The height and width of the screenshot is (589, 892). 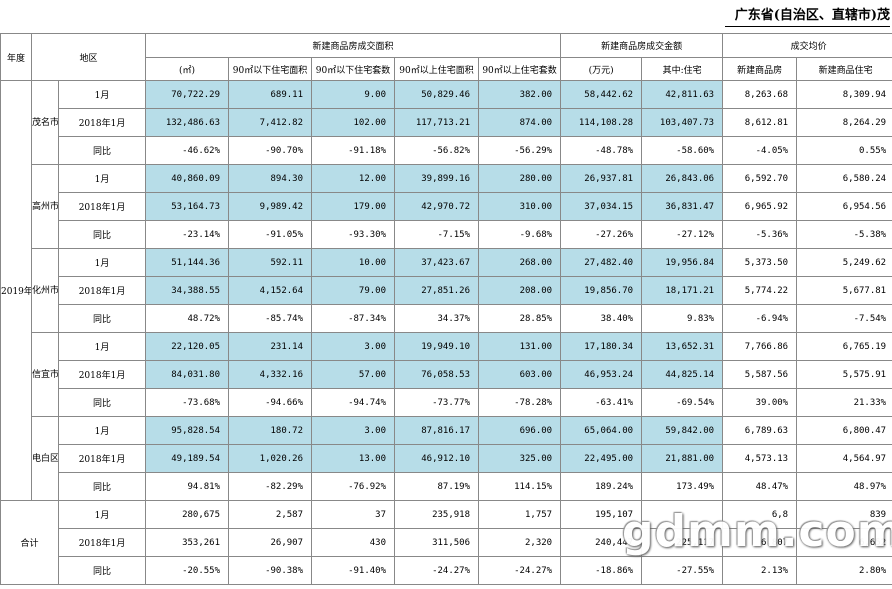 What do you see at coordinates (187, 318) in the screenshot?
I see `data-cell: 48.72%` at bounding box center [187, 318].